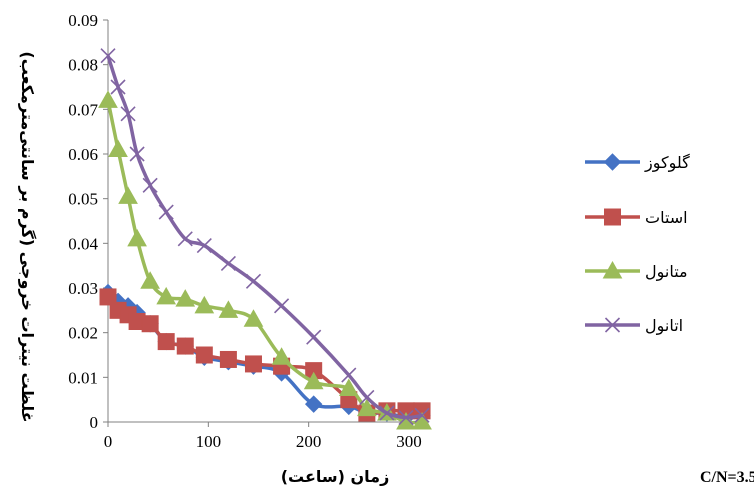  I want to click on x-tick-label: 0, so click(108, 441).